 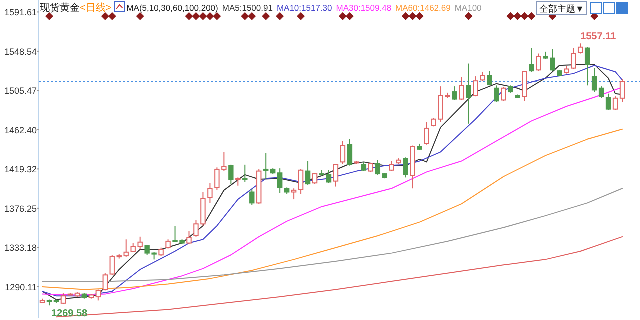 What do you see at coordinates (20, 209) in the screenshot?
I see `y-tick-label: 1376.25` at bounding box center [20, 209].